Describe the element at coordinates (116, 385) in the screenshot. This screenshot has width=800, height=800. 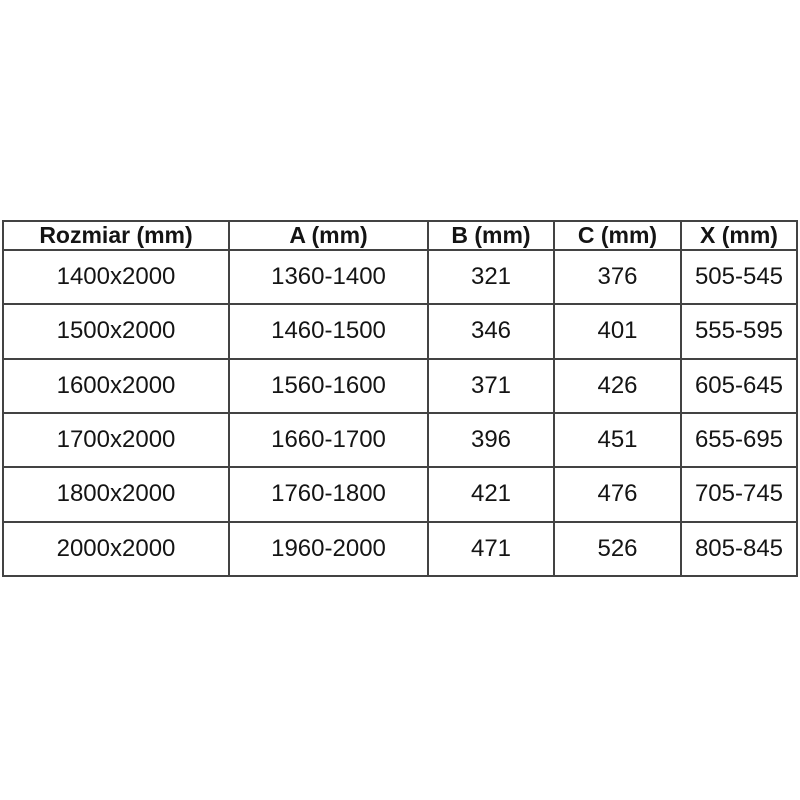
I see `cell-rozmiar: 1600x2000` at that location.